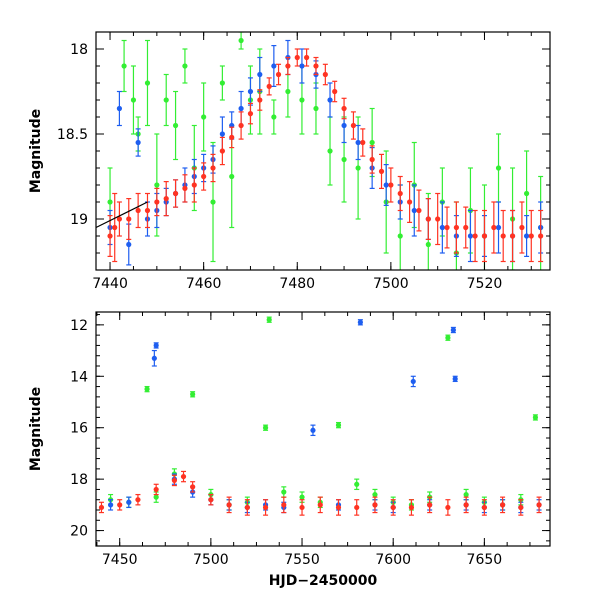  What do you see at coordinates (297, 284) in the screenshot?
I see `x-tick-label: 7480` at bounding box center [297, 284].